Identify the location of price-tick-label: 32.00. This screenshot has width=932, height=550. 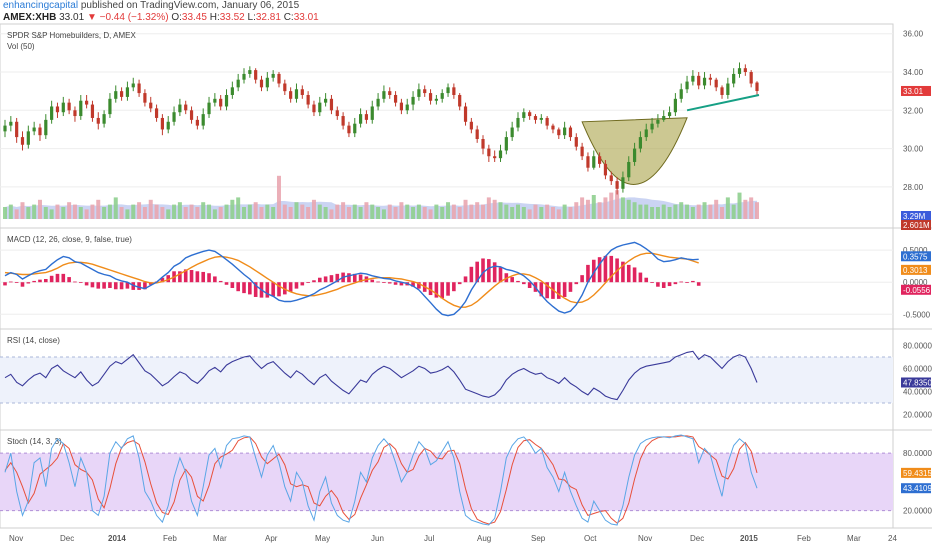
(913, 110).